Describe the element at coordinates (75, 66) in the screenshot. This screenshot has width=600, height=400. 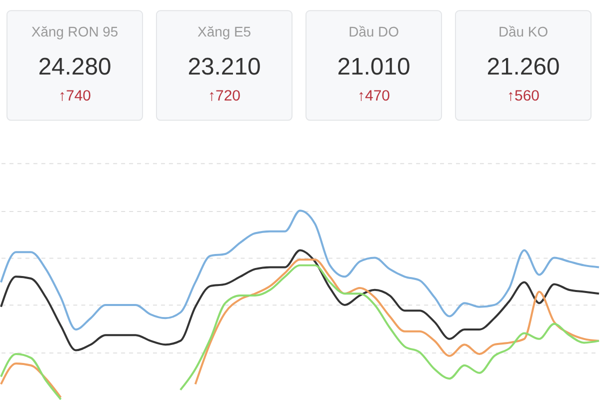
I see `text: 24.280` at that location.